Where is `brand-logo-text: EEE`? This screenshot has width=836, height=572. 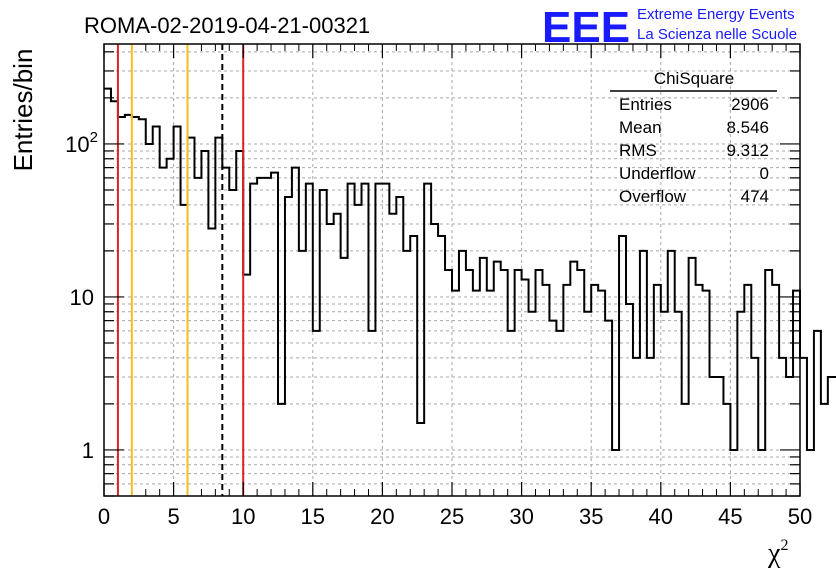
brand-logo-text: EEE is located at coordinates (586, 27).